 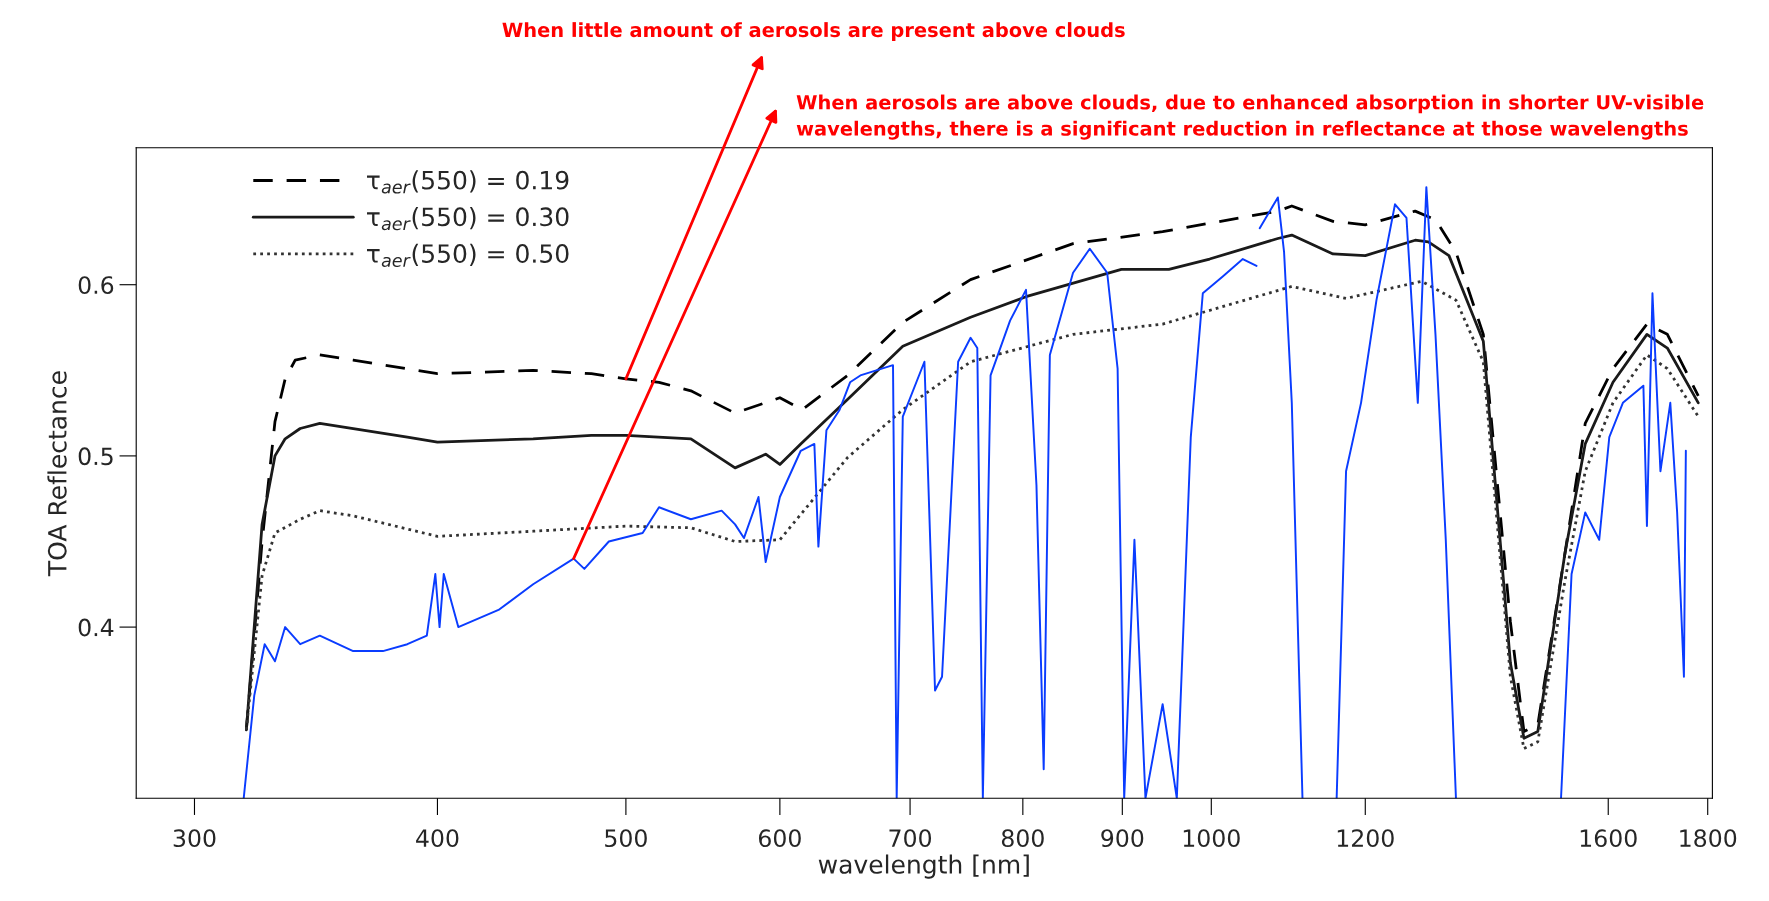 I want to click on x-tick-label: 600, so click(x=779, y=838).